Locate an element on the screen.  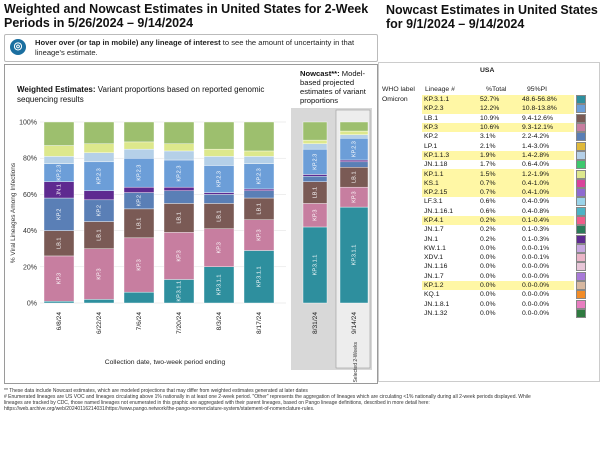
table-row: KP.1.1 1.5% 1.2-1.9% is located at coordinates (487, 174).